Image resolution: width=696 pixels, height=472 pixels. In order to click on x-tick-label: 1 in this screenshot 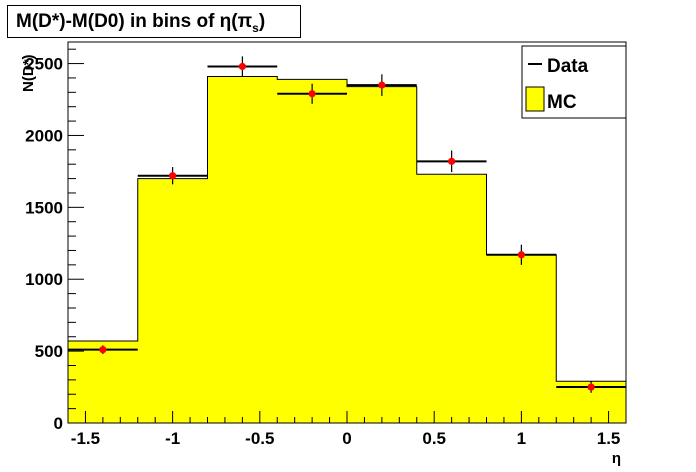, I will do `click(521, 438)`.